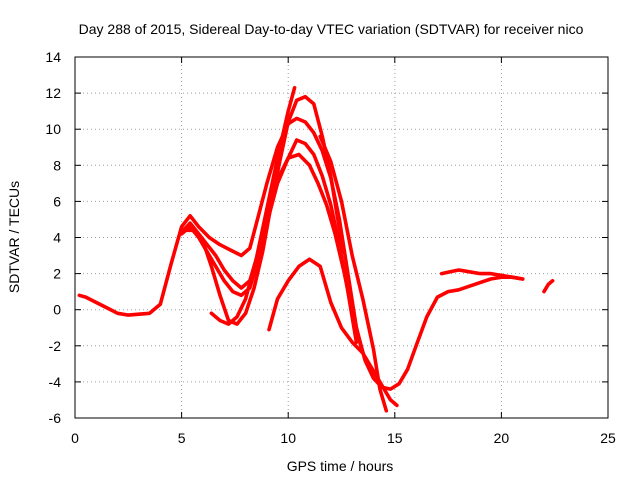  What do you see at coordinates (502, 438) in the screenshot?
I see `x-tick-label: 20` at bounding box center [502, 438].